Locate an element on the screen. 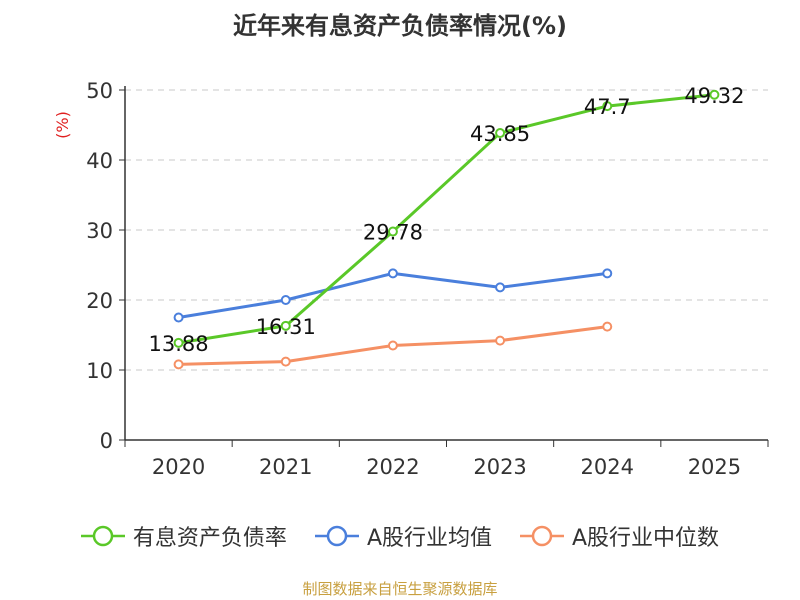  legend-item: A股行业中位数 is located at coordinates (619, 536).